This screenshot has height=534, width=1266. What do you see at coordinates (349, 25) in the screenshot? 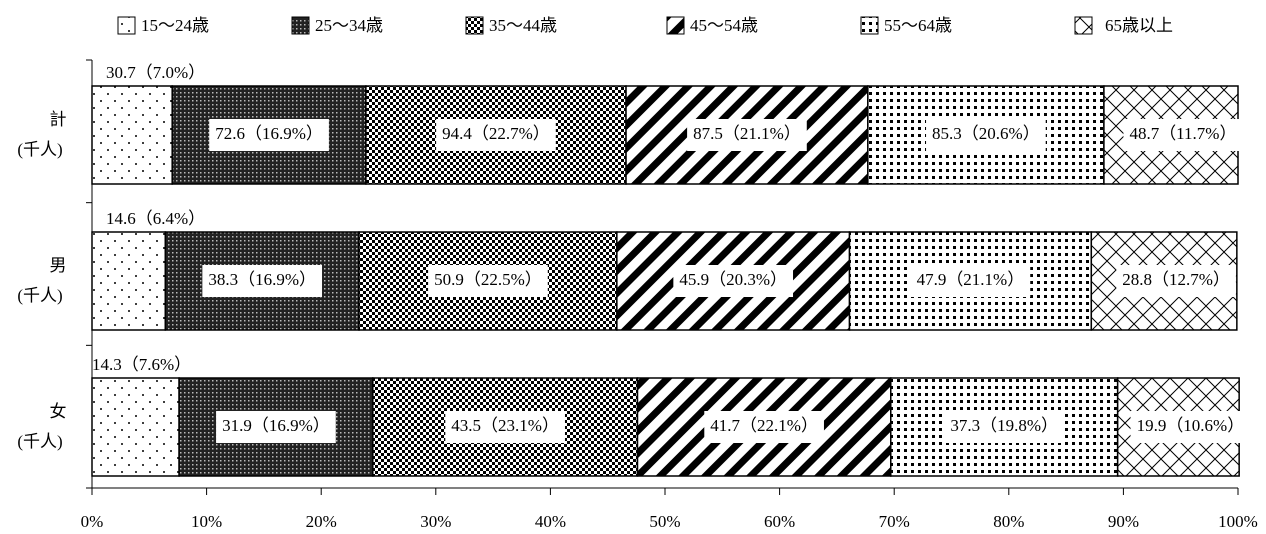
I see `legend-label: 25～34歳` at bounding box center [349, 25].